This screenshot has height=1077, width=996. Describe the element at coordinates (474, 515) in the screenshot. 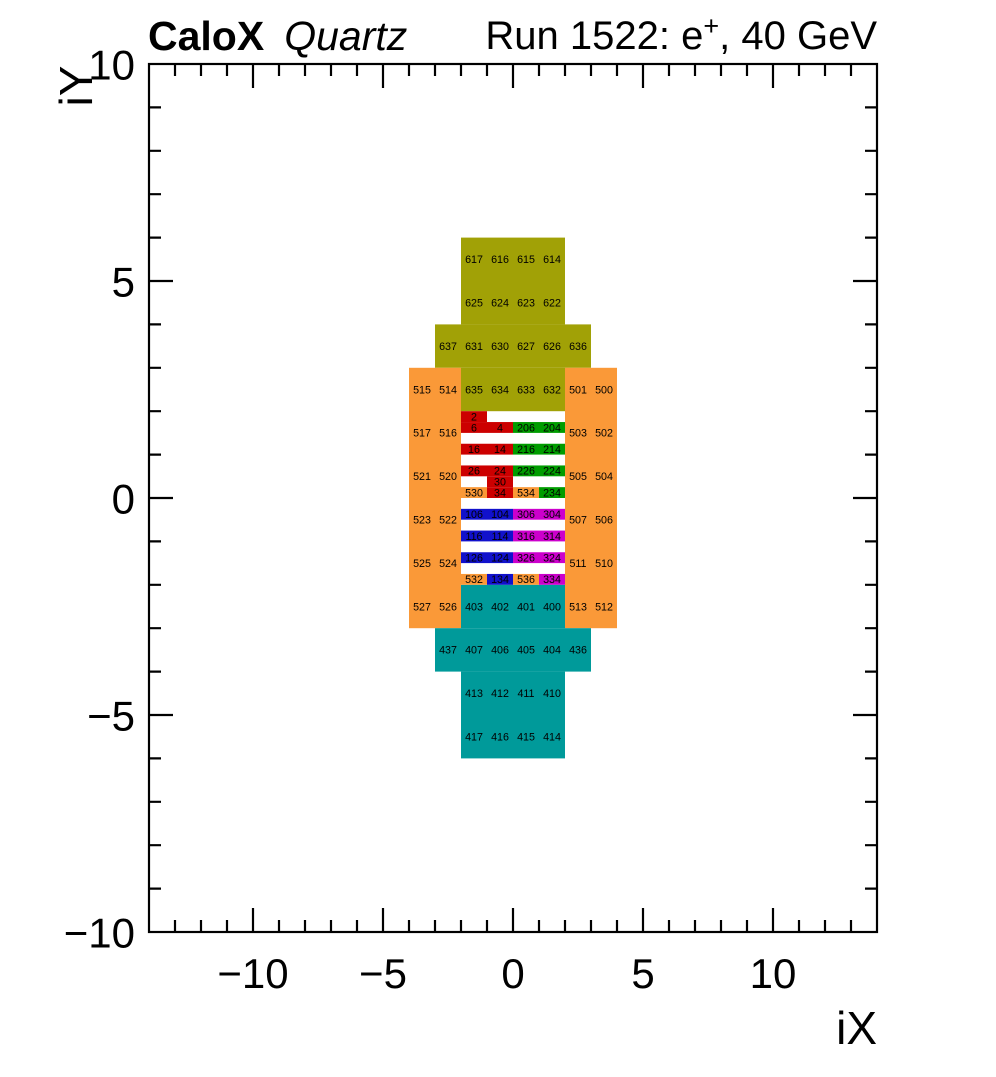

I see `svg-text: 106` at that location.